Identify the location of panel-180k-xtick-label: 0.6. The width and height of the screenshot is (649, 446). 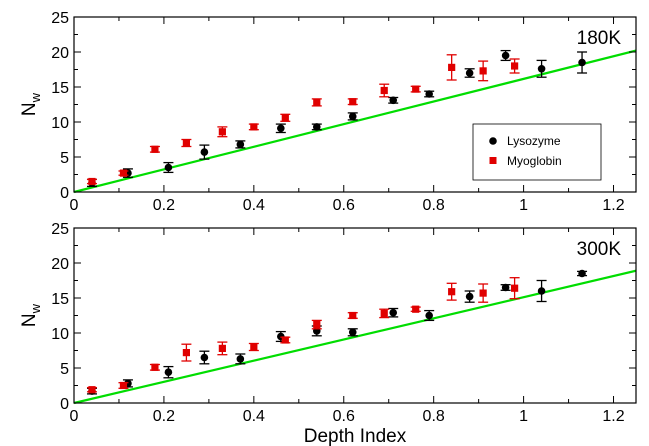
(344, 205).